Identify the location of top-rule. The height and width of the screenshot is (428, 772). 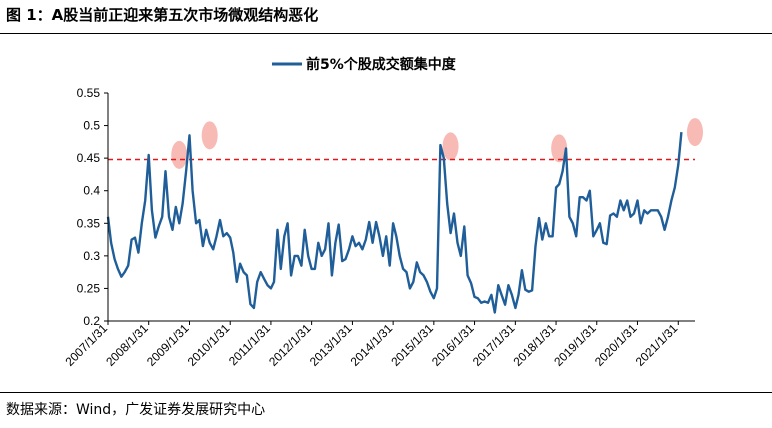
(386, 33).